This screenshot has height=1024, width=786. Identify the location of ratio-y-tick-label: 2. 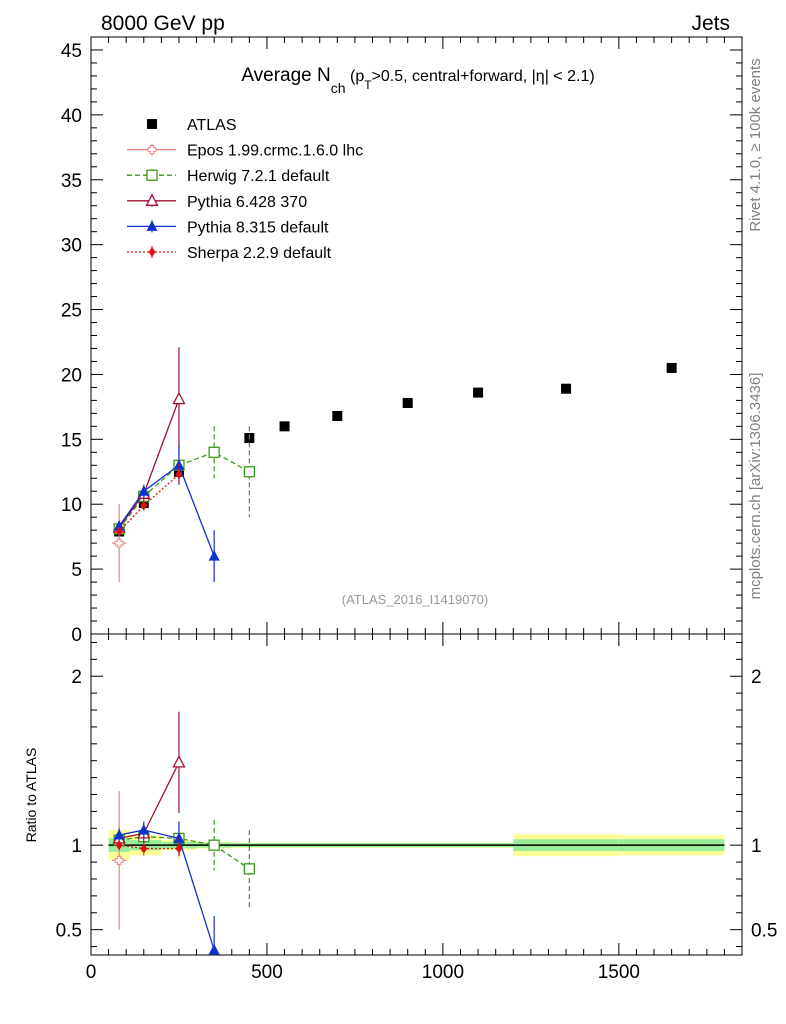
(76, 677).